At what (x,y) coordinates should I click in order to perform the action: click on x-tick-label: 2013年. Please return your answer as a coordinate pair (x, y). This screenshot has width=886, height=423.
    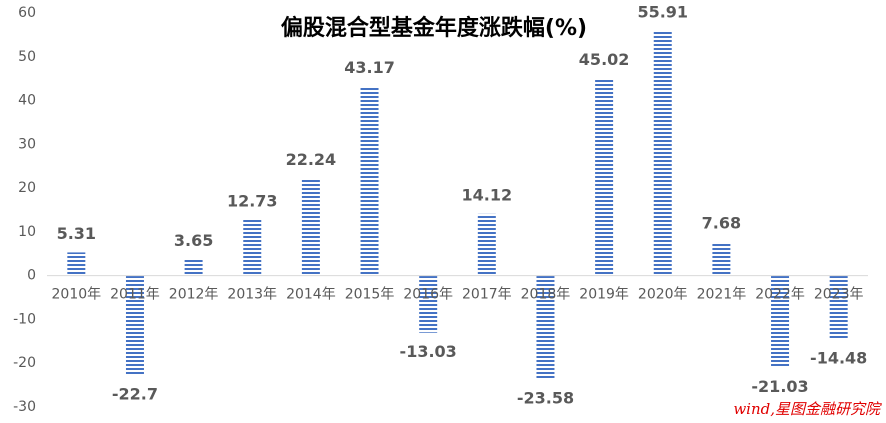
    Looking at the image, I should click on (252, 295).